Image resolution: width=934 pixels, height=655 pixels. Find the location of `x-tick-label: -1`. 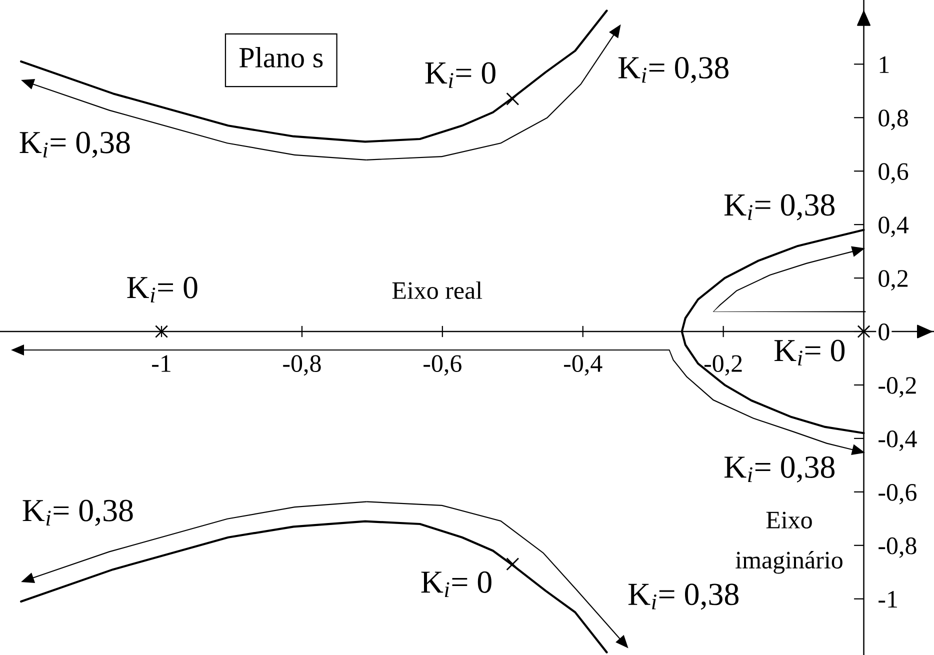

x-tick-label: -1 is located at coordinates (161, 363).